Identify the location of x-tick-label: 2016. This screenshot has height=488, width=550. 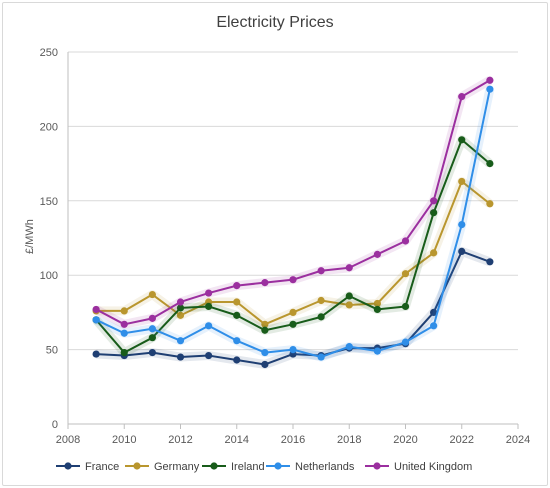
(293, 440).